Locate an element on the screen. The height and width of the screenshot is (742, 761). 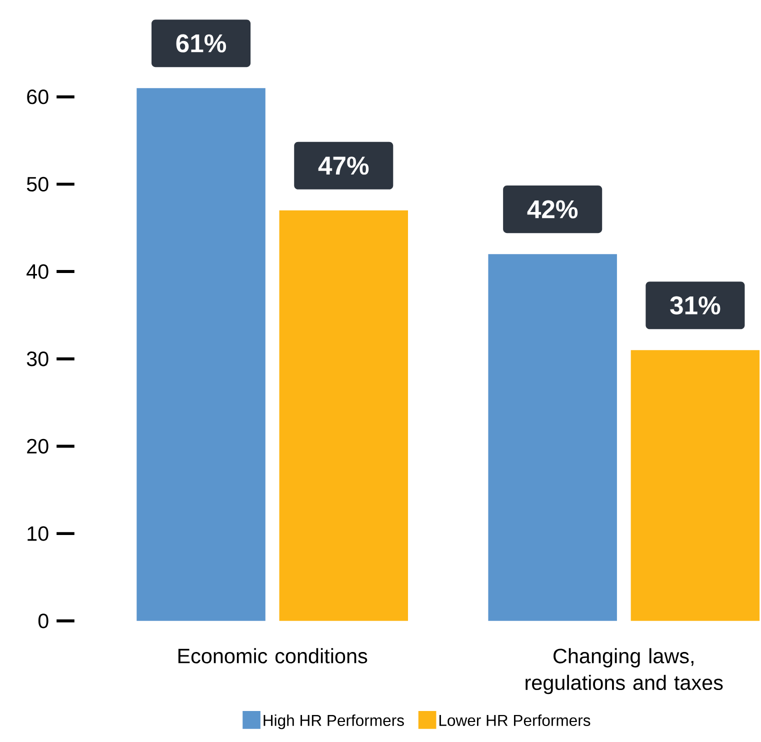
data-label: 31% is located at coordinates (695, 305).